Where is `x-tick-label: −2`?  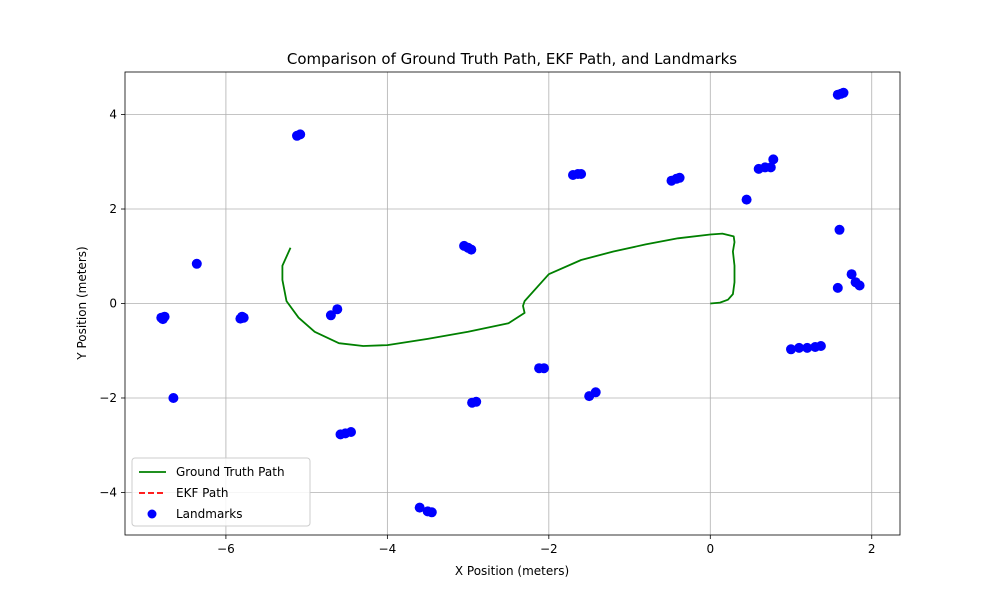 x-tick-label: −2 is located at coordinates (549, 549).